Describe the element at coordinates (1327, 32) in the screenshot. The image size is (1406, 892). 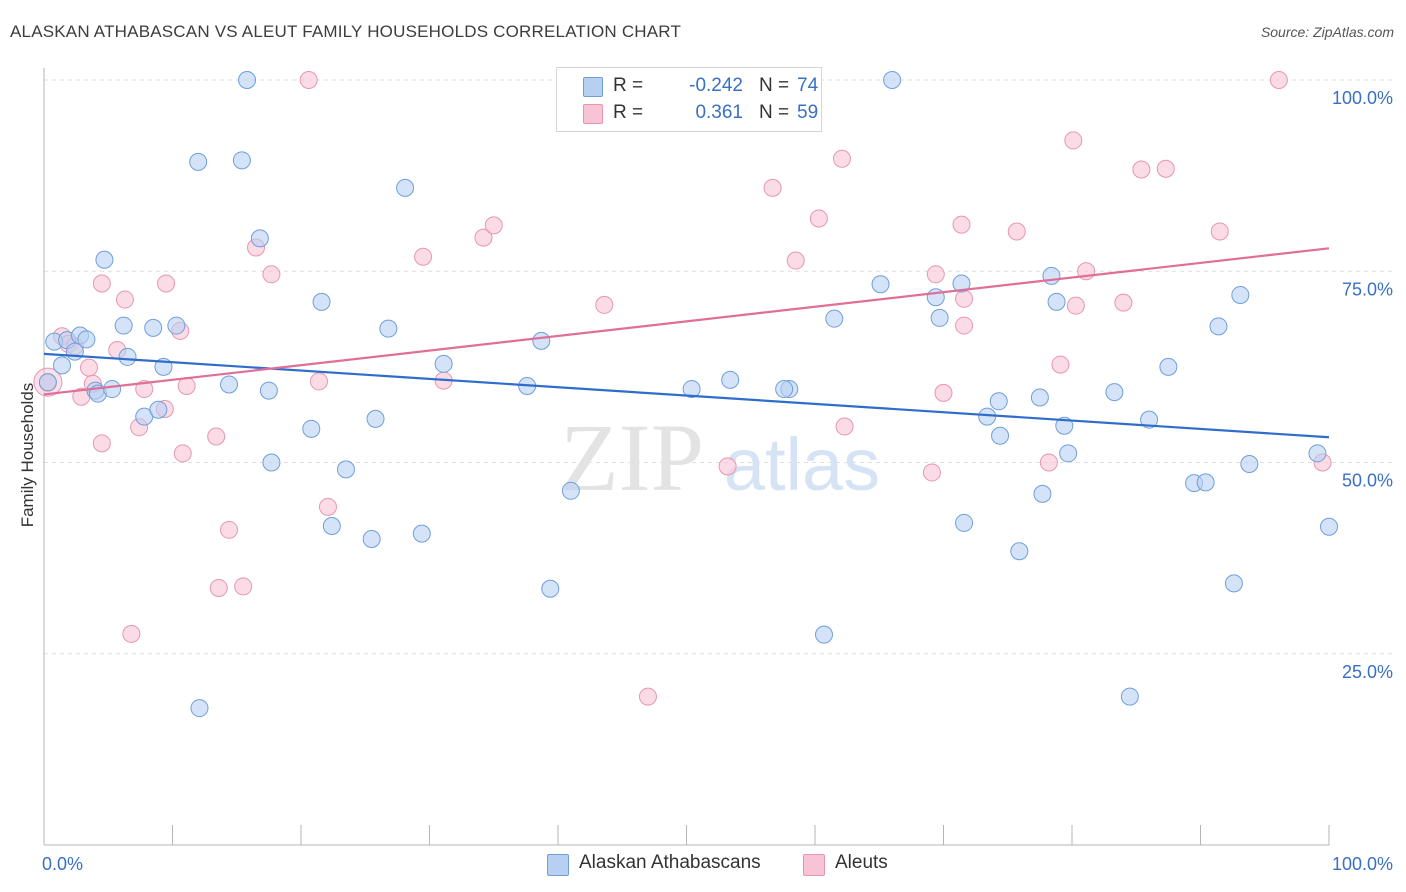
I see `source-credit: Source: ZipAtlas.com` at that location.